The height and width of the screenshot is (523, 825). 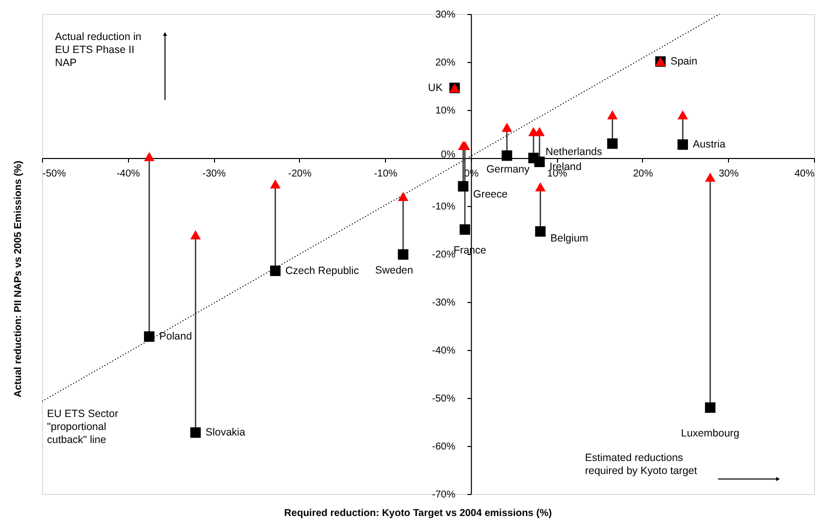 What do you see at coordinates (710, 434) in the screenshot?
I see `annotation: Luxembourg` at bounding box center [710, 434].